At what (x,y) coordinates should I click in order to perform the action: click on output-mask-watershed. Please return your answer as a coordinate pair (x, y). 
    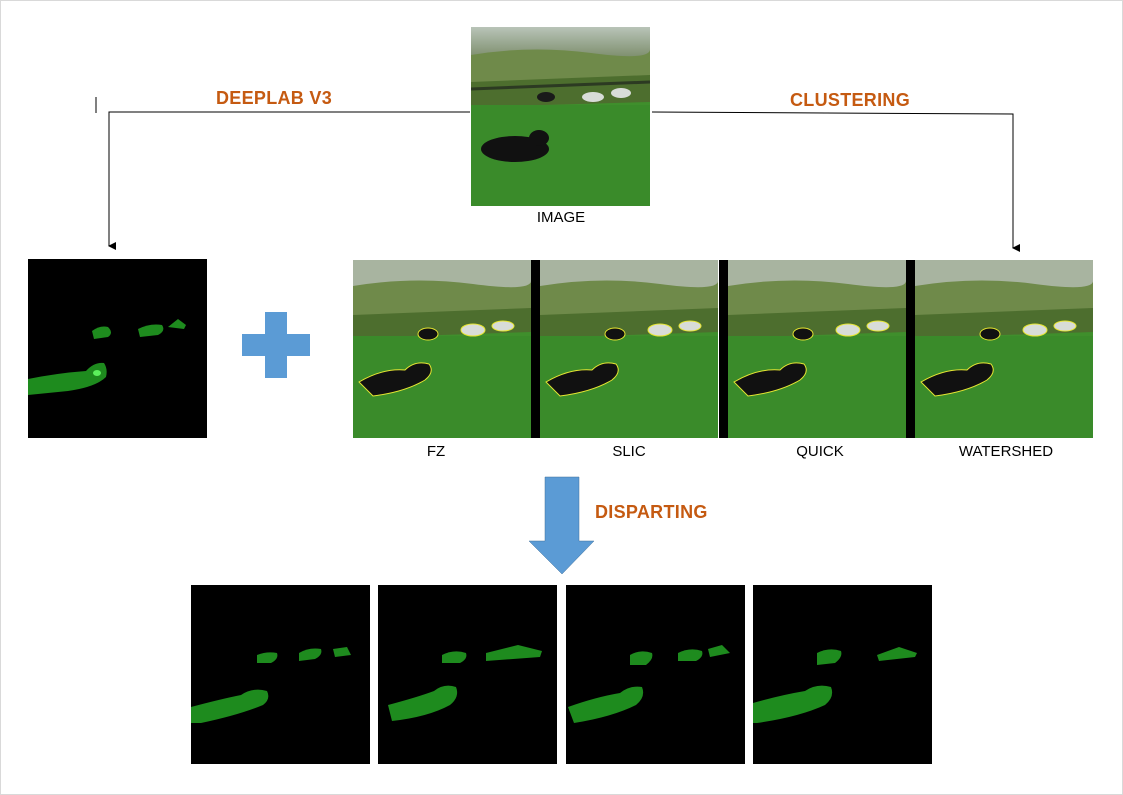
    Looking at the image, I should click on (842, 674).